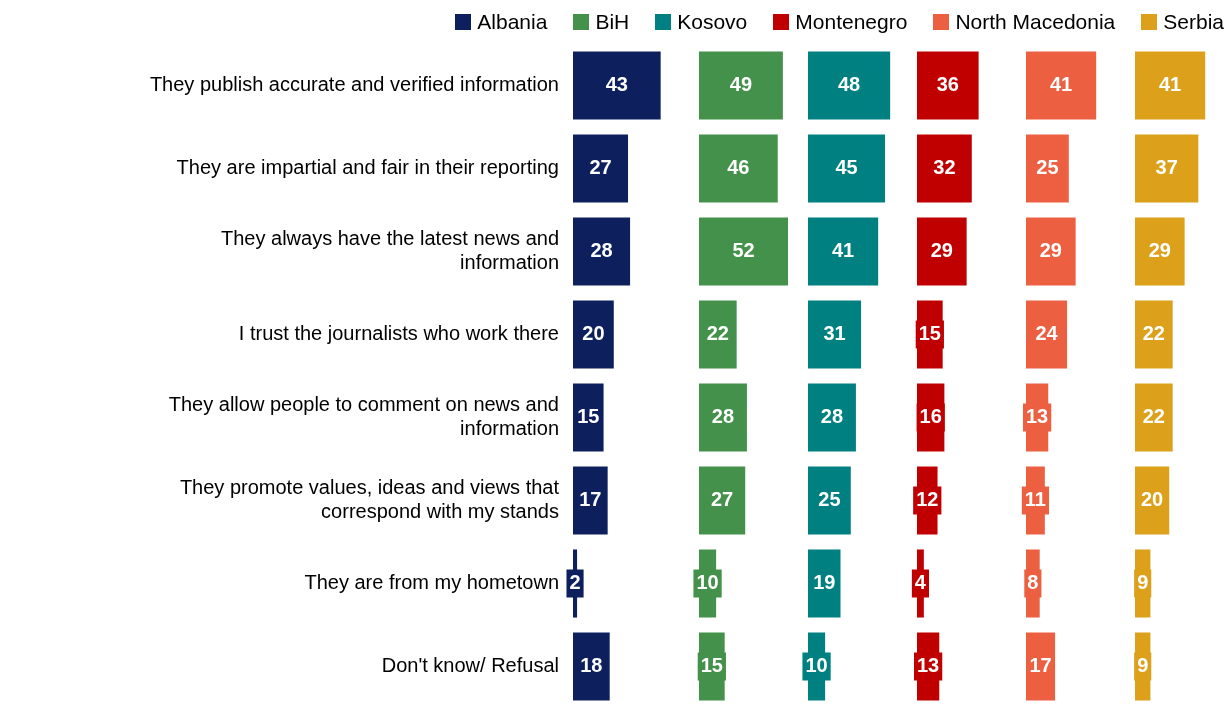 The width and height of the screenshot is (1228, 713). I want to click on data-label: 52, so click(743, 250).